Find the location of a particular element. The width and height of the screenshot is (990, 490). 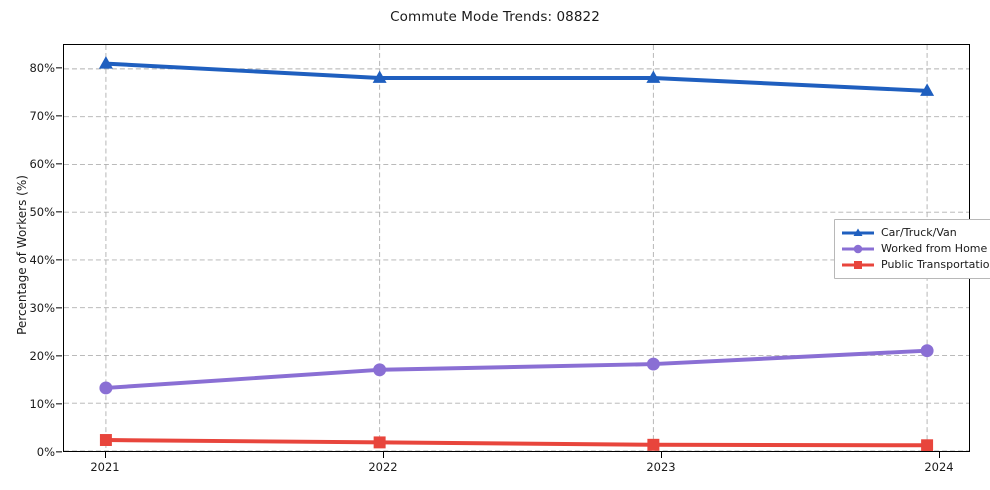

y-tick-label-70: 70% is located at coordinates (42, 116).